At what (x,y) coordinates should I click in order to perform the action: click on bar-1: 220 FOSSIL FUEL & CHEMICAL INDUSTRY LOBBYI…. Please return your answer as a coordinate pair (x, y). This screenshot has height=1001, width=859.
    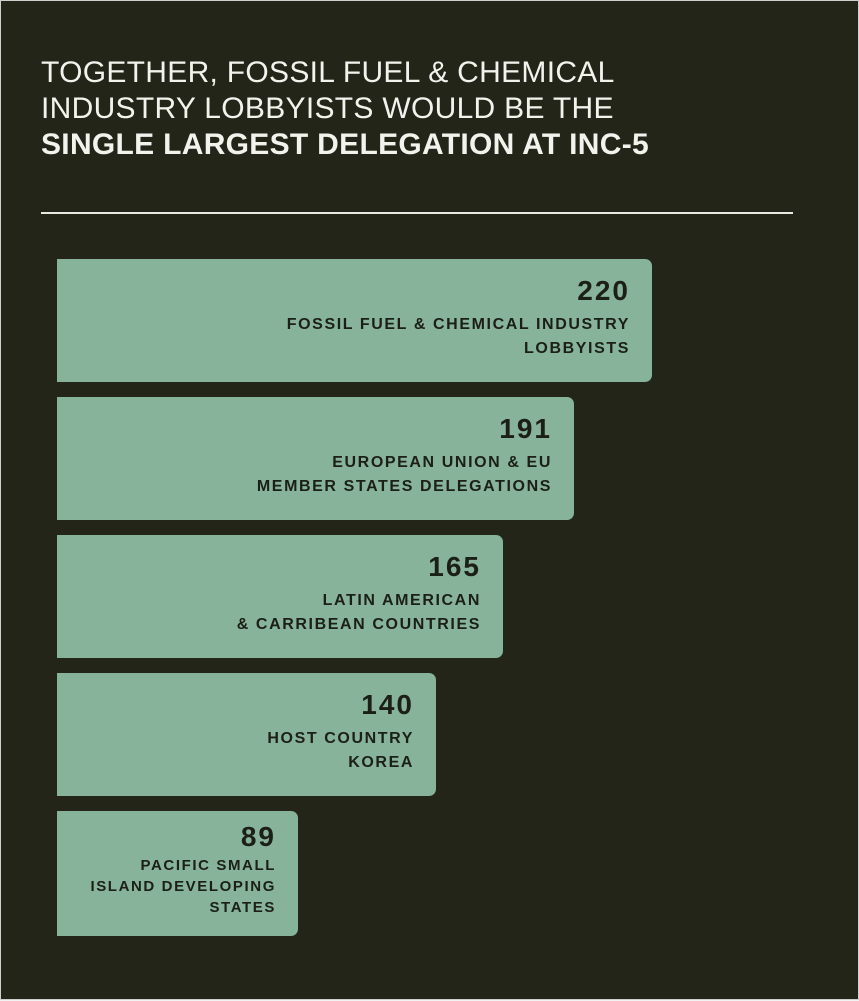
    Looking at the image, I should click on (354, 320).